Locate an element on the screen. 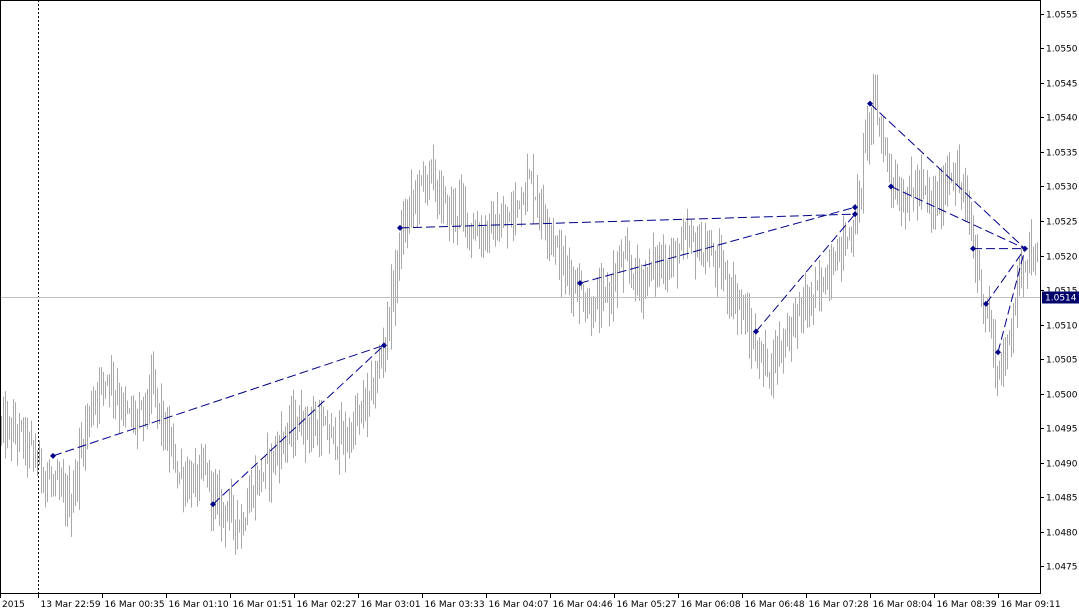  y-tick-label: 1.0530 is located at coordinates (1062, 188).